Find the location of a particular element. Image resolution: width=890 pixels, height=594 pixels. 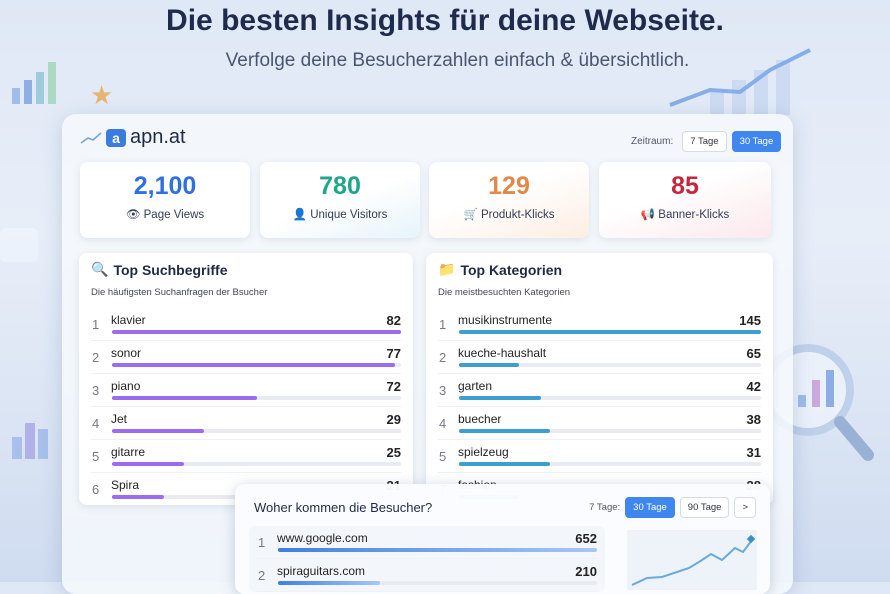

stat-card-unique-visitors: 780 👤 Unique Visitors is located at coordinates (340, 200).